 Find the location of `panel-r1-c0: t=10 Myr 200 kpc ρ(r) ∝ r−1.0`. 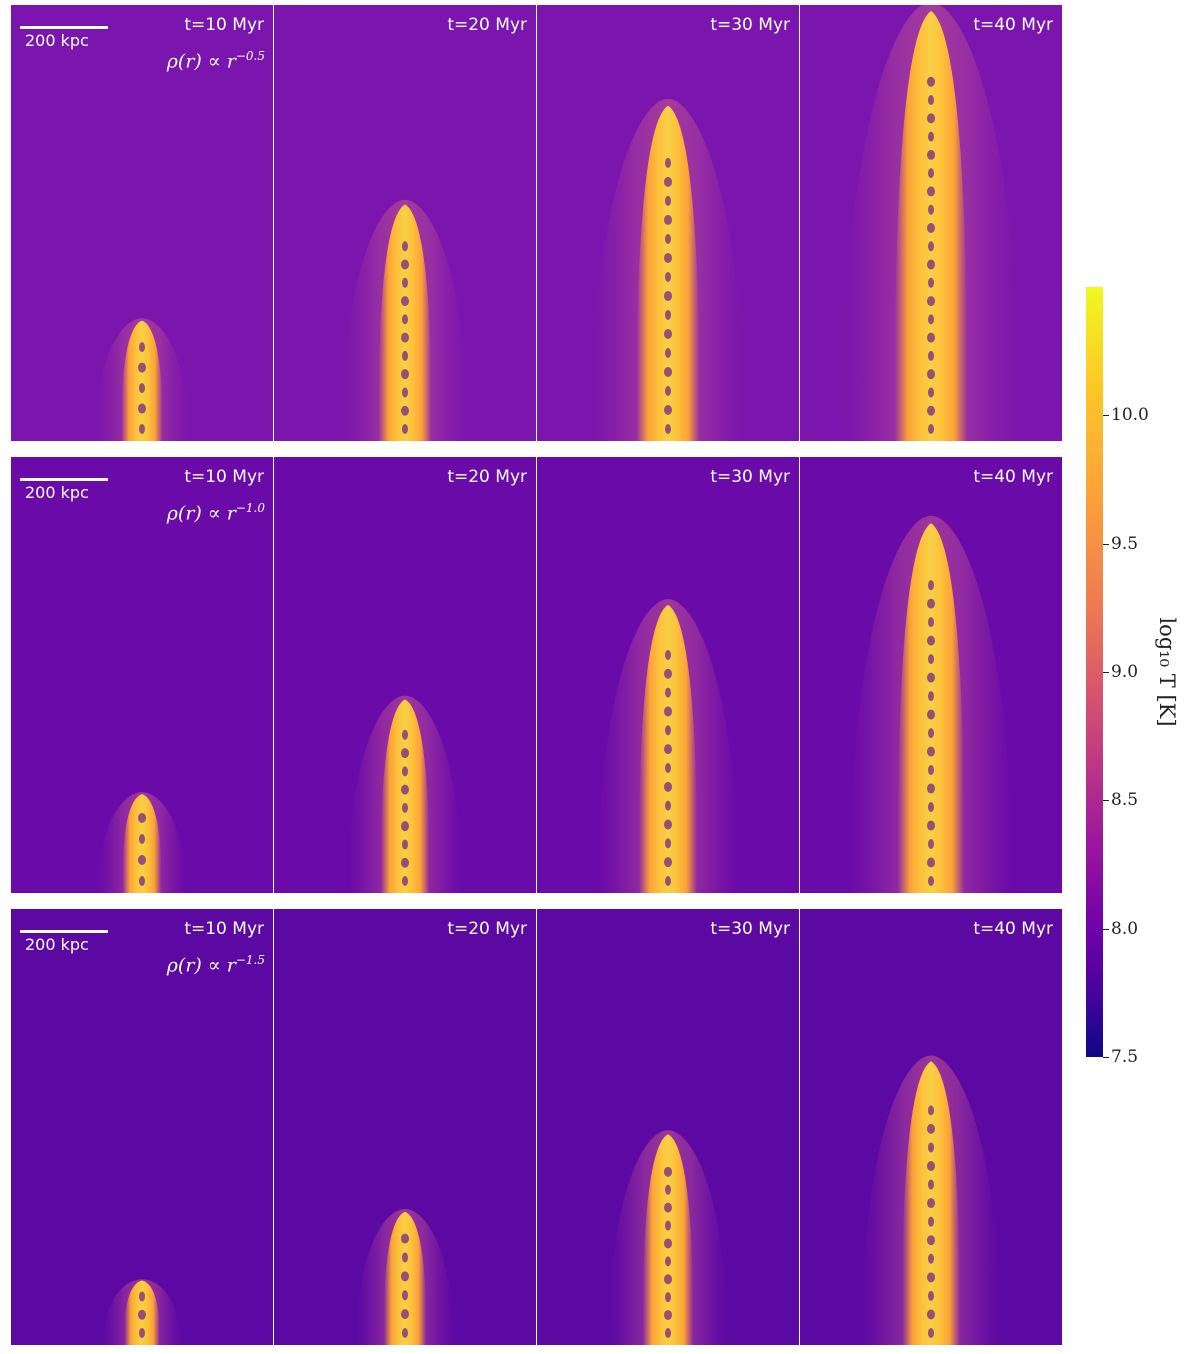

panel-r1-c0: t=10 Myr 200 kpc ρ(r) ∝ r−1.0 is located at coordinates (142, 675).